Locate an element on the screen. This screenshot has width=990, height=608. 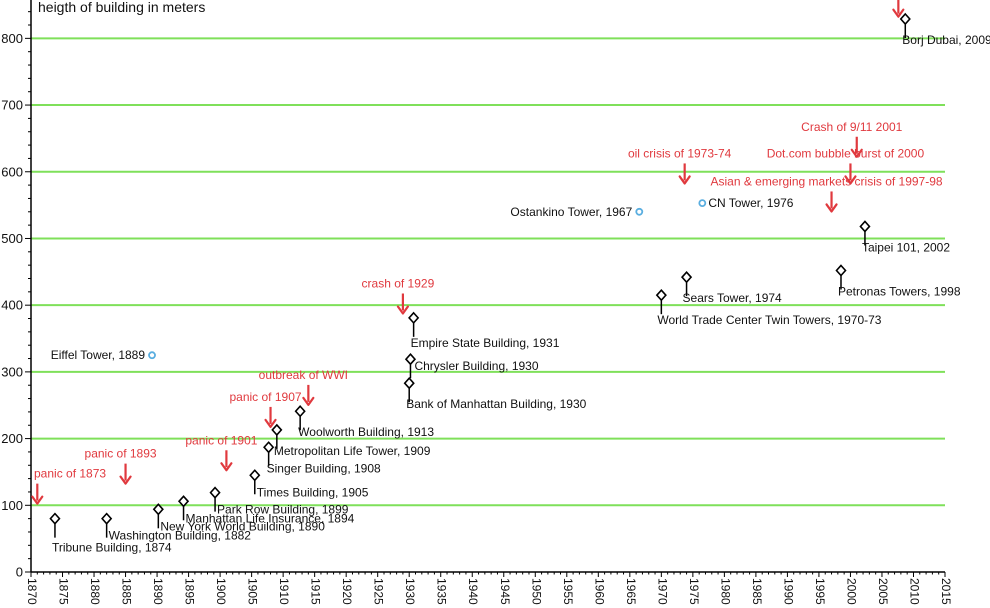
tower-point: Eiffel Tower, 1889 is located at coordinates (103, 355).